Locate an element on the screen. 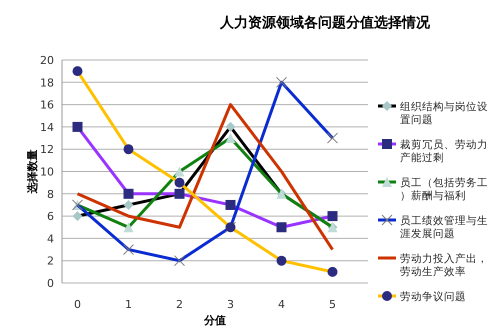 Image resolution: width=500 pixels, height=333 pixels. y-tick-label: 2 is located at coordinates (50, 261).